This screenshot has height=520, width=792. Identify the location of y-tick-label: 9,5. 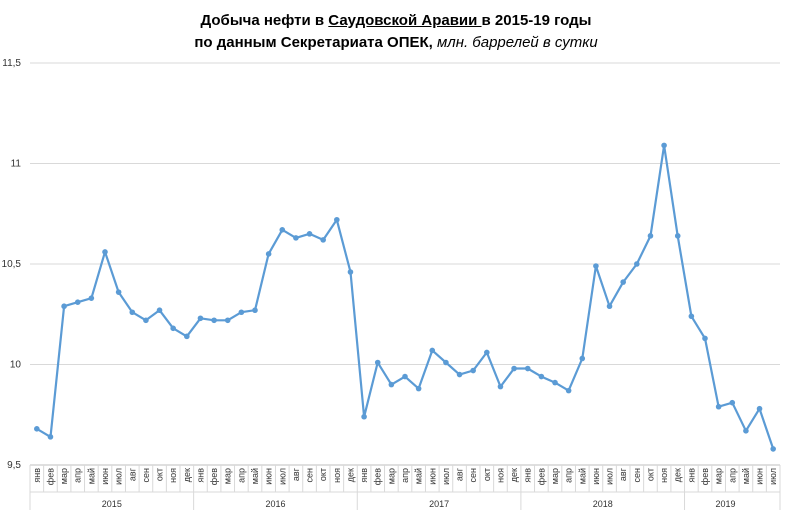
(14, 465).